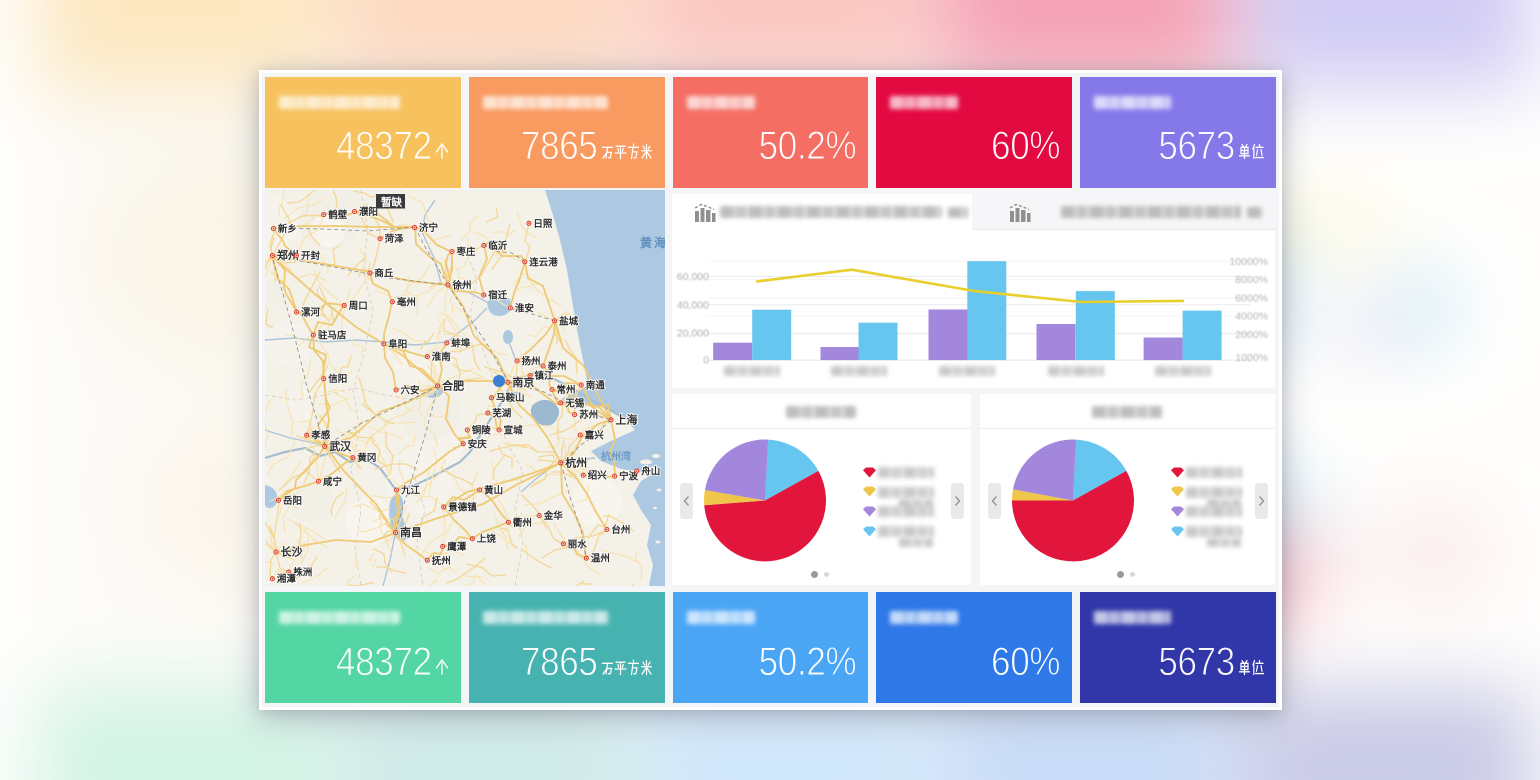 This screenshot has height=780, width=1540. Describe the element at coordinates (337, 379) in the screenshot. I see `svg-text: 信阳` at that location.